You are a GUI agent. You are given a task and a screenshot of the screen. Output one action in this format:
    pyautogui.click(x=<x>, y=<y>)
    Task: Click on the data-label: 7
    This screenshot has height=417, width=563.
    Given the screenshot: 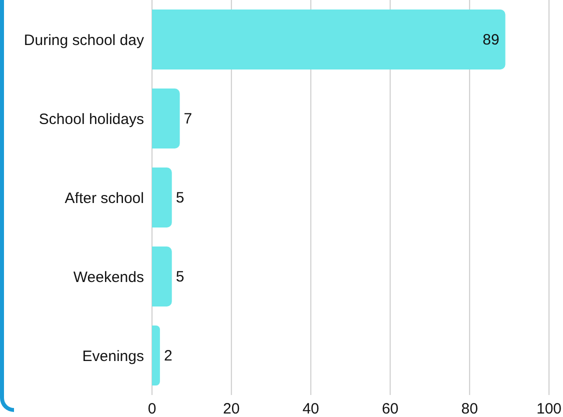 What is the action you would take?
    pyautogui.click(x=188, y=119)
    